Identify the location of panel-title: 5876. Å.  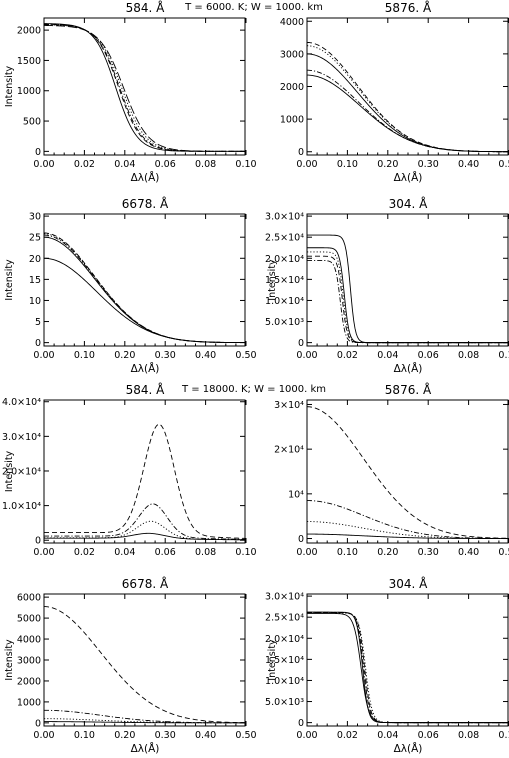
(408, 389).